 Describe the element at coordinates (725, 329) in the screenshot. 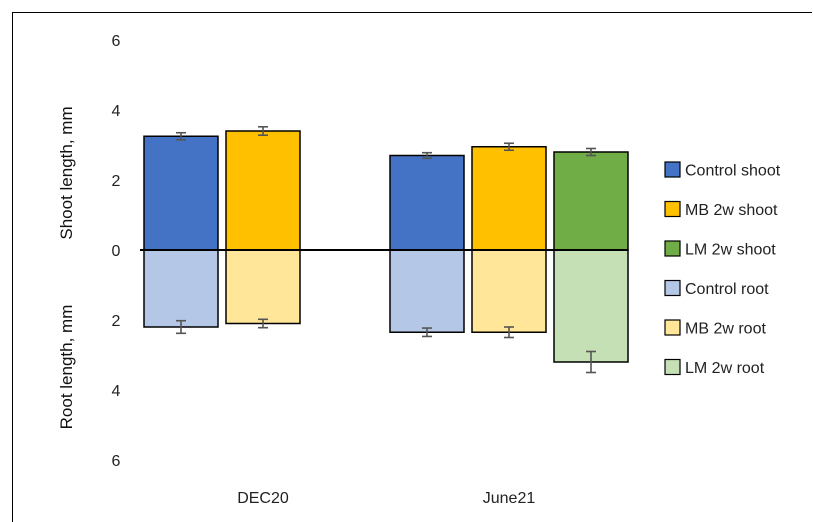

I see `legend-label: MB 2w root` at that location.